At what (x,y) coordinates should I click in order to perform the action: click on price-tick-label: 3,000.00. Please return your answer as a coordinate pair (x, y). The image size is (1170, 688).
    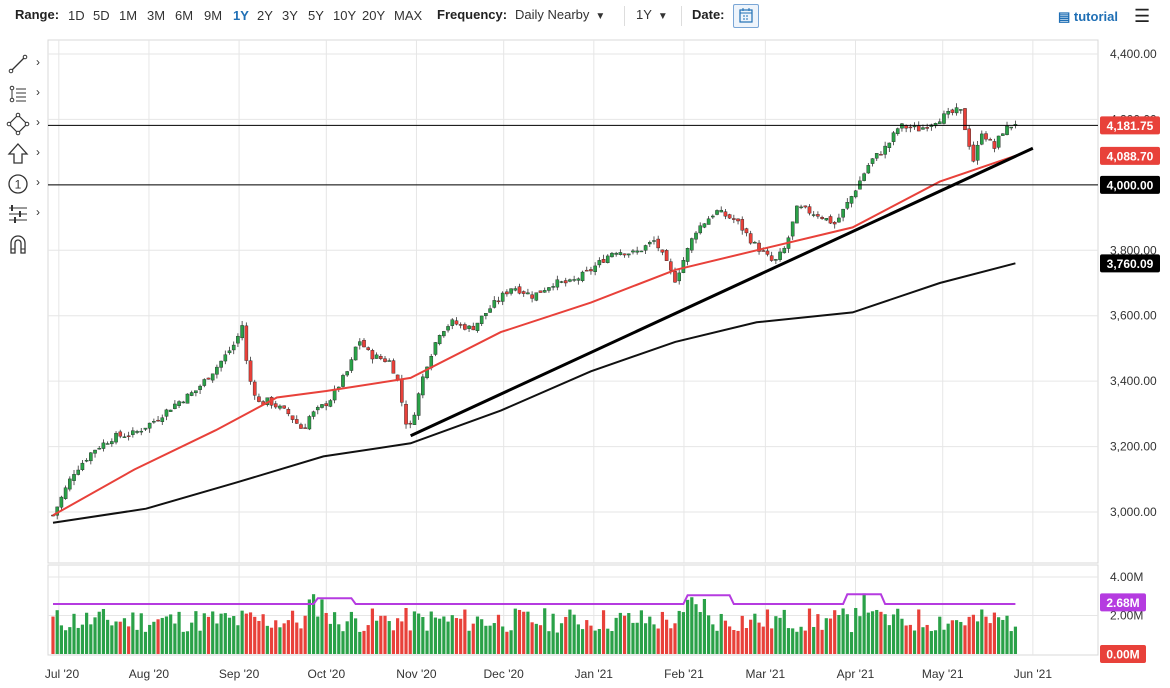
    Looking at the image, I should click on (1133, 512).